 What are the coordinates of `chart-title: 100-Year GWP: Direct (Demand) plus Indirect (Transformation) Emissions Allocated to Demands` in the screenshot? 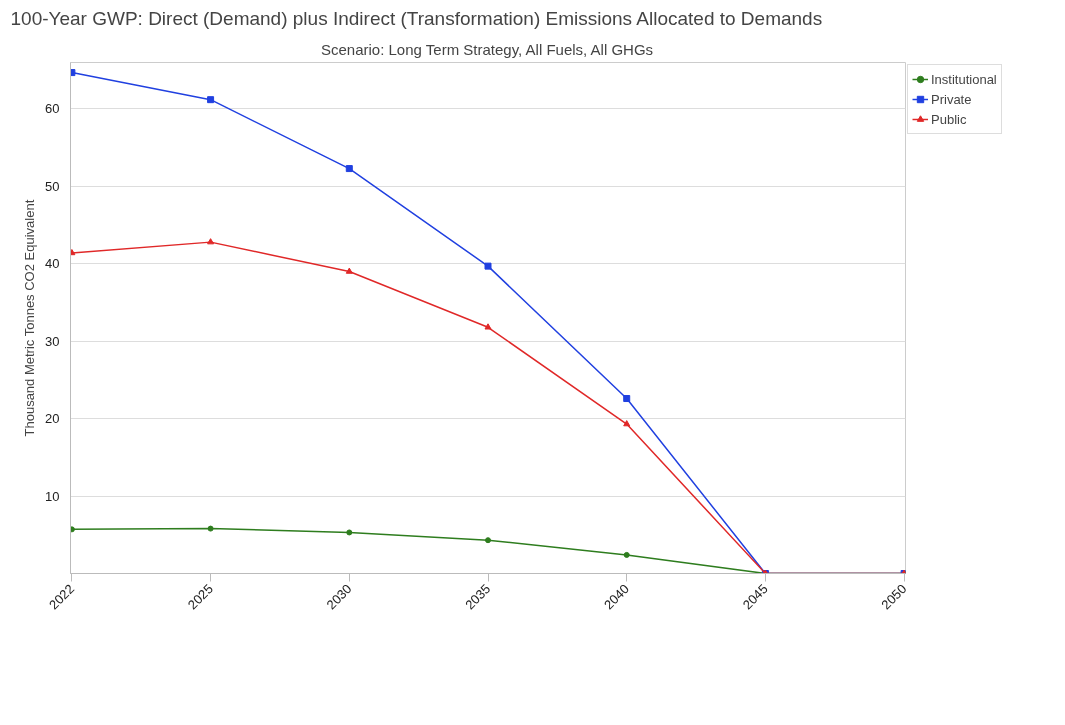 It's located at (416, 18).